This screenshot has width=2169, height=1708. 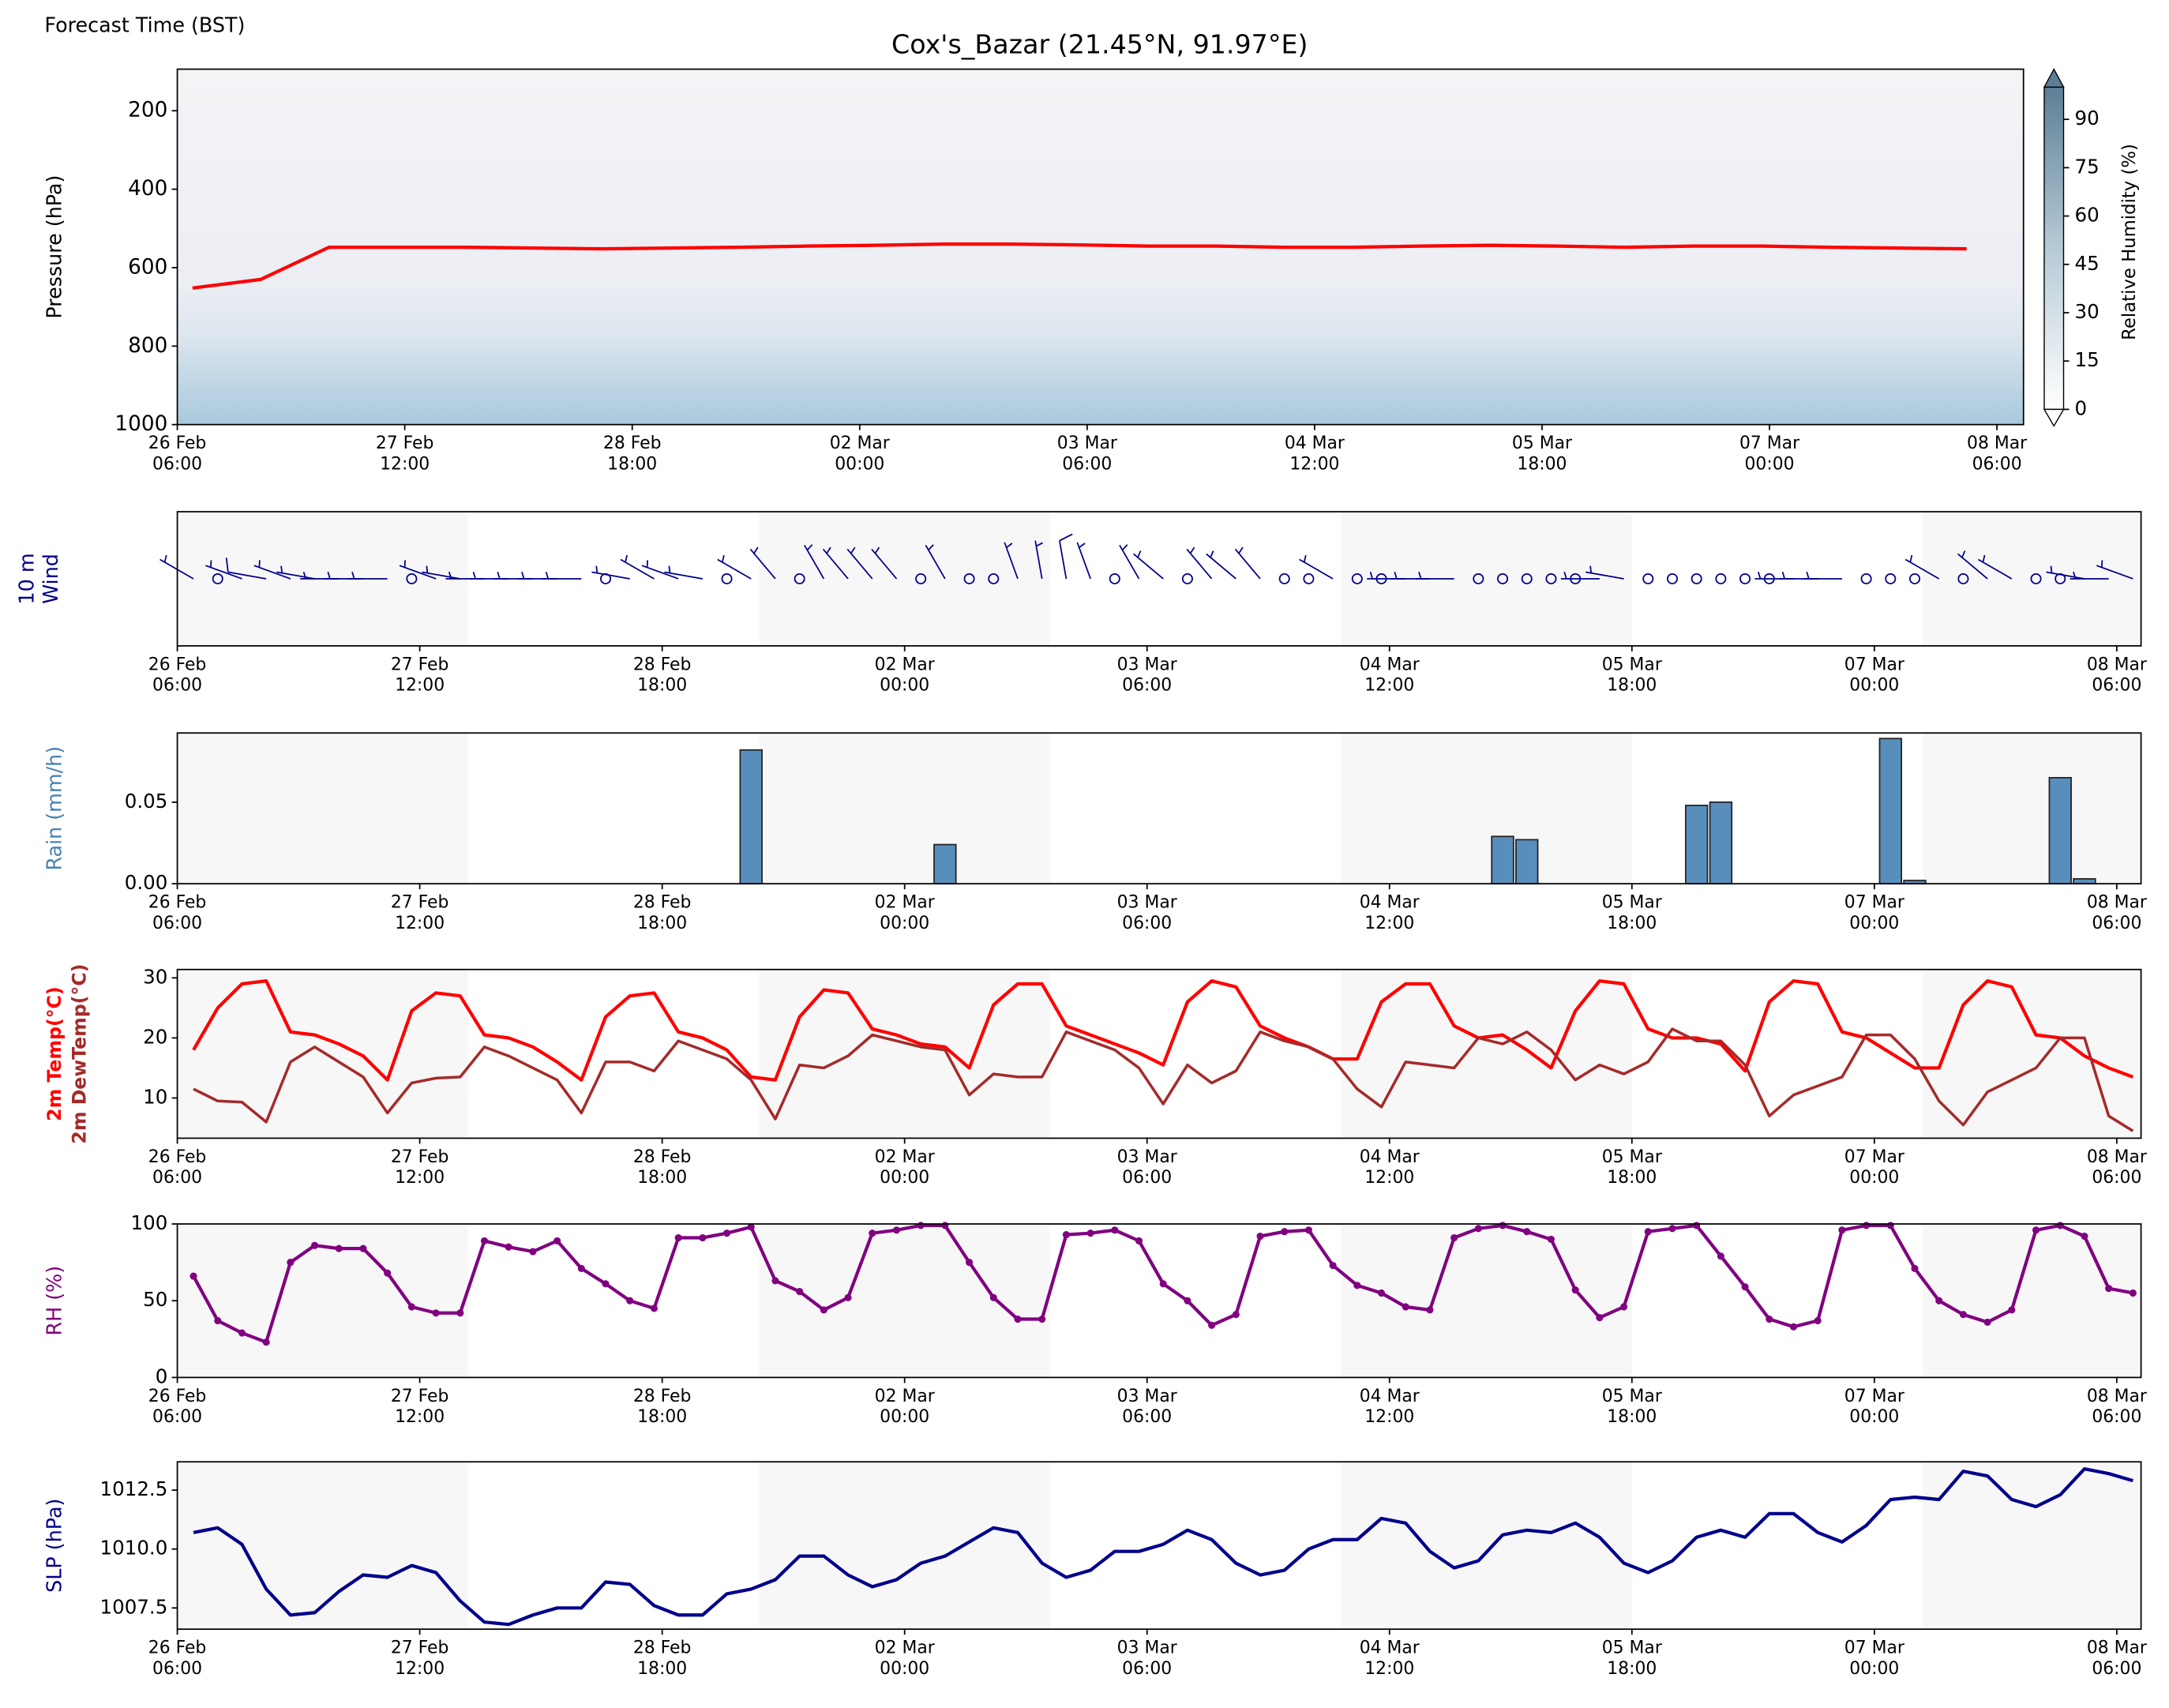 What do you see at coordinates (146, 801) in the screenshot?
I see `y-tick-label: 0.05` at bounding box center [146, 801].